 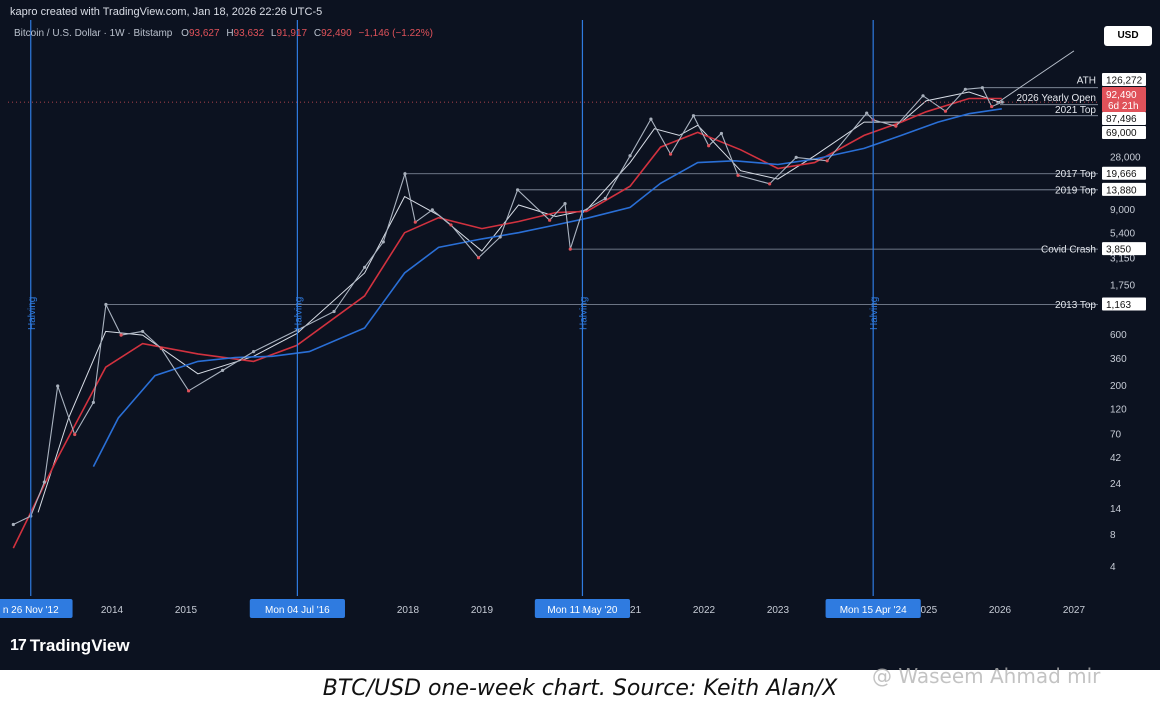 I want to click on current-price-badge, so click(x=1124, y=99).